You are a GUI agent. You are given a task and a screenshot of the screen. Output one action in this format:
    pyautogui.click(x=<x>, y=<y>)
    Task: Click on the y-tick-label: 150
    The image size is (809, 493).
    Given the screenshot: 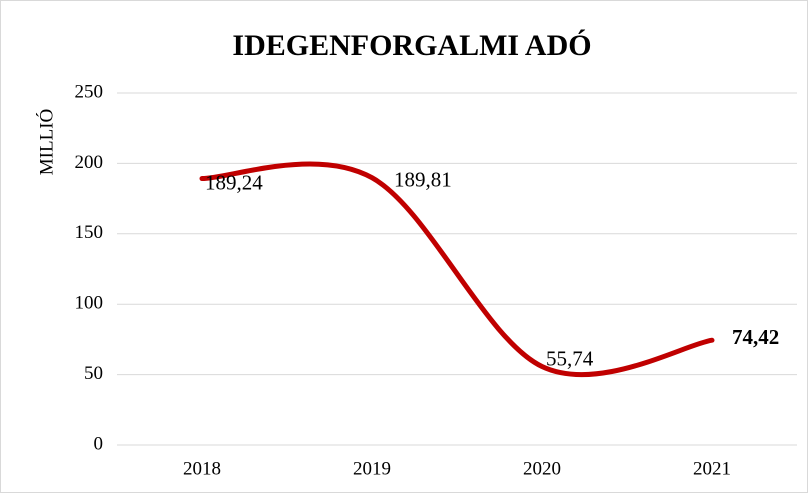 What is the action you would take?
    pyautogui.click(x=89, y=232)
    